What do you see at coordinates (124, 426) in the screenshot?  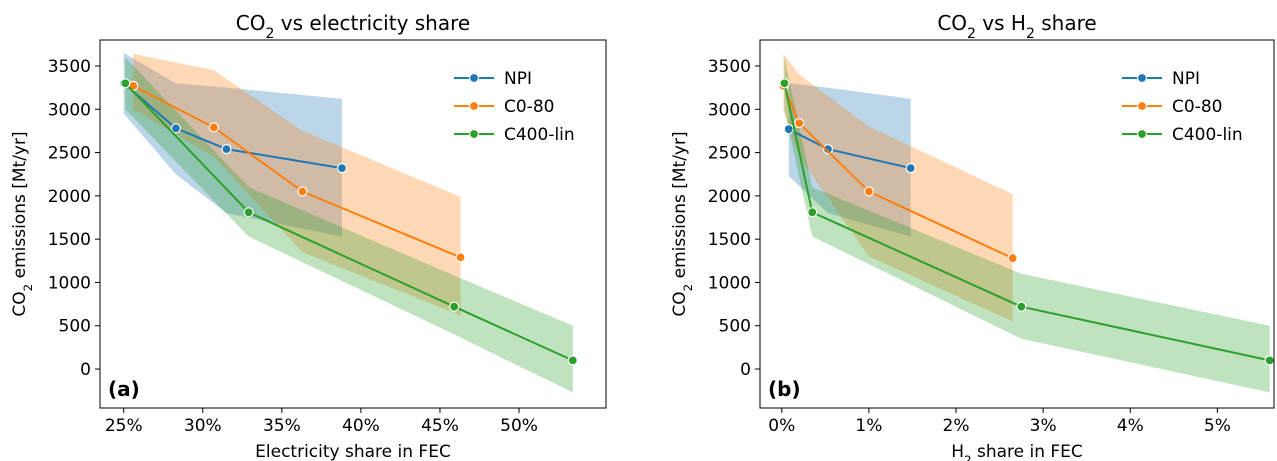 I see `x-tick-label: 25%` at bounding box center [124, 426].